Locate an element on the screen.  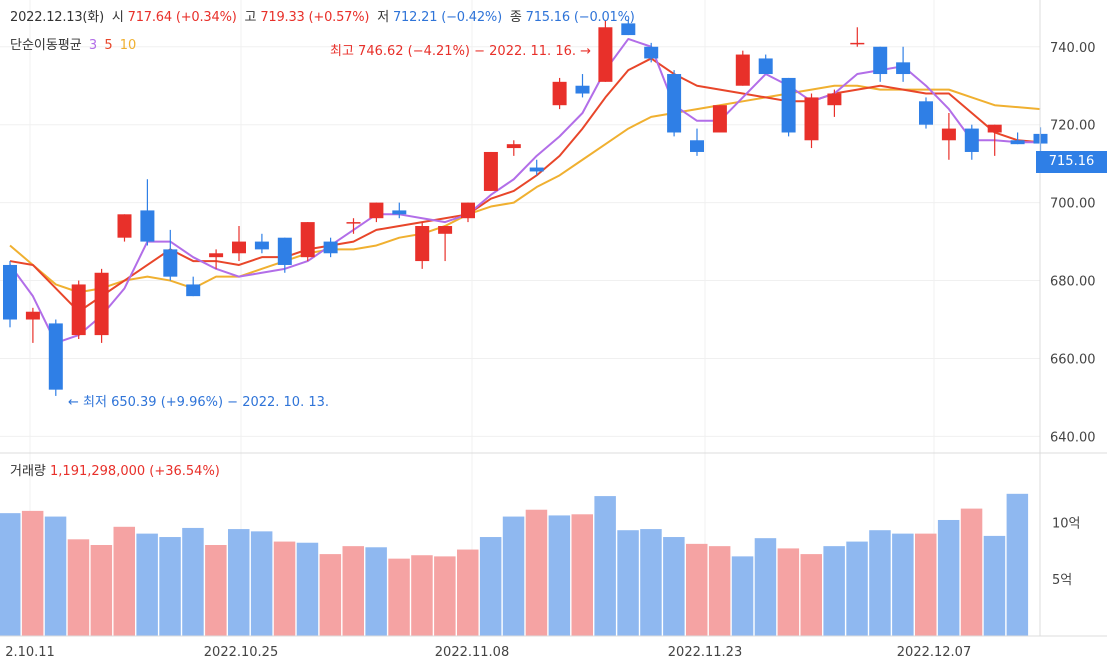
current-price-badge: 715.16 is located at coordinates (1071, 162).